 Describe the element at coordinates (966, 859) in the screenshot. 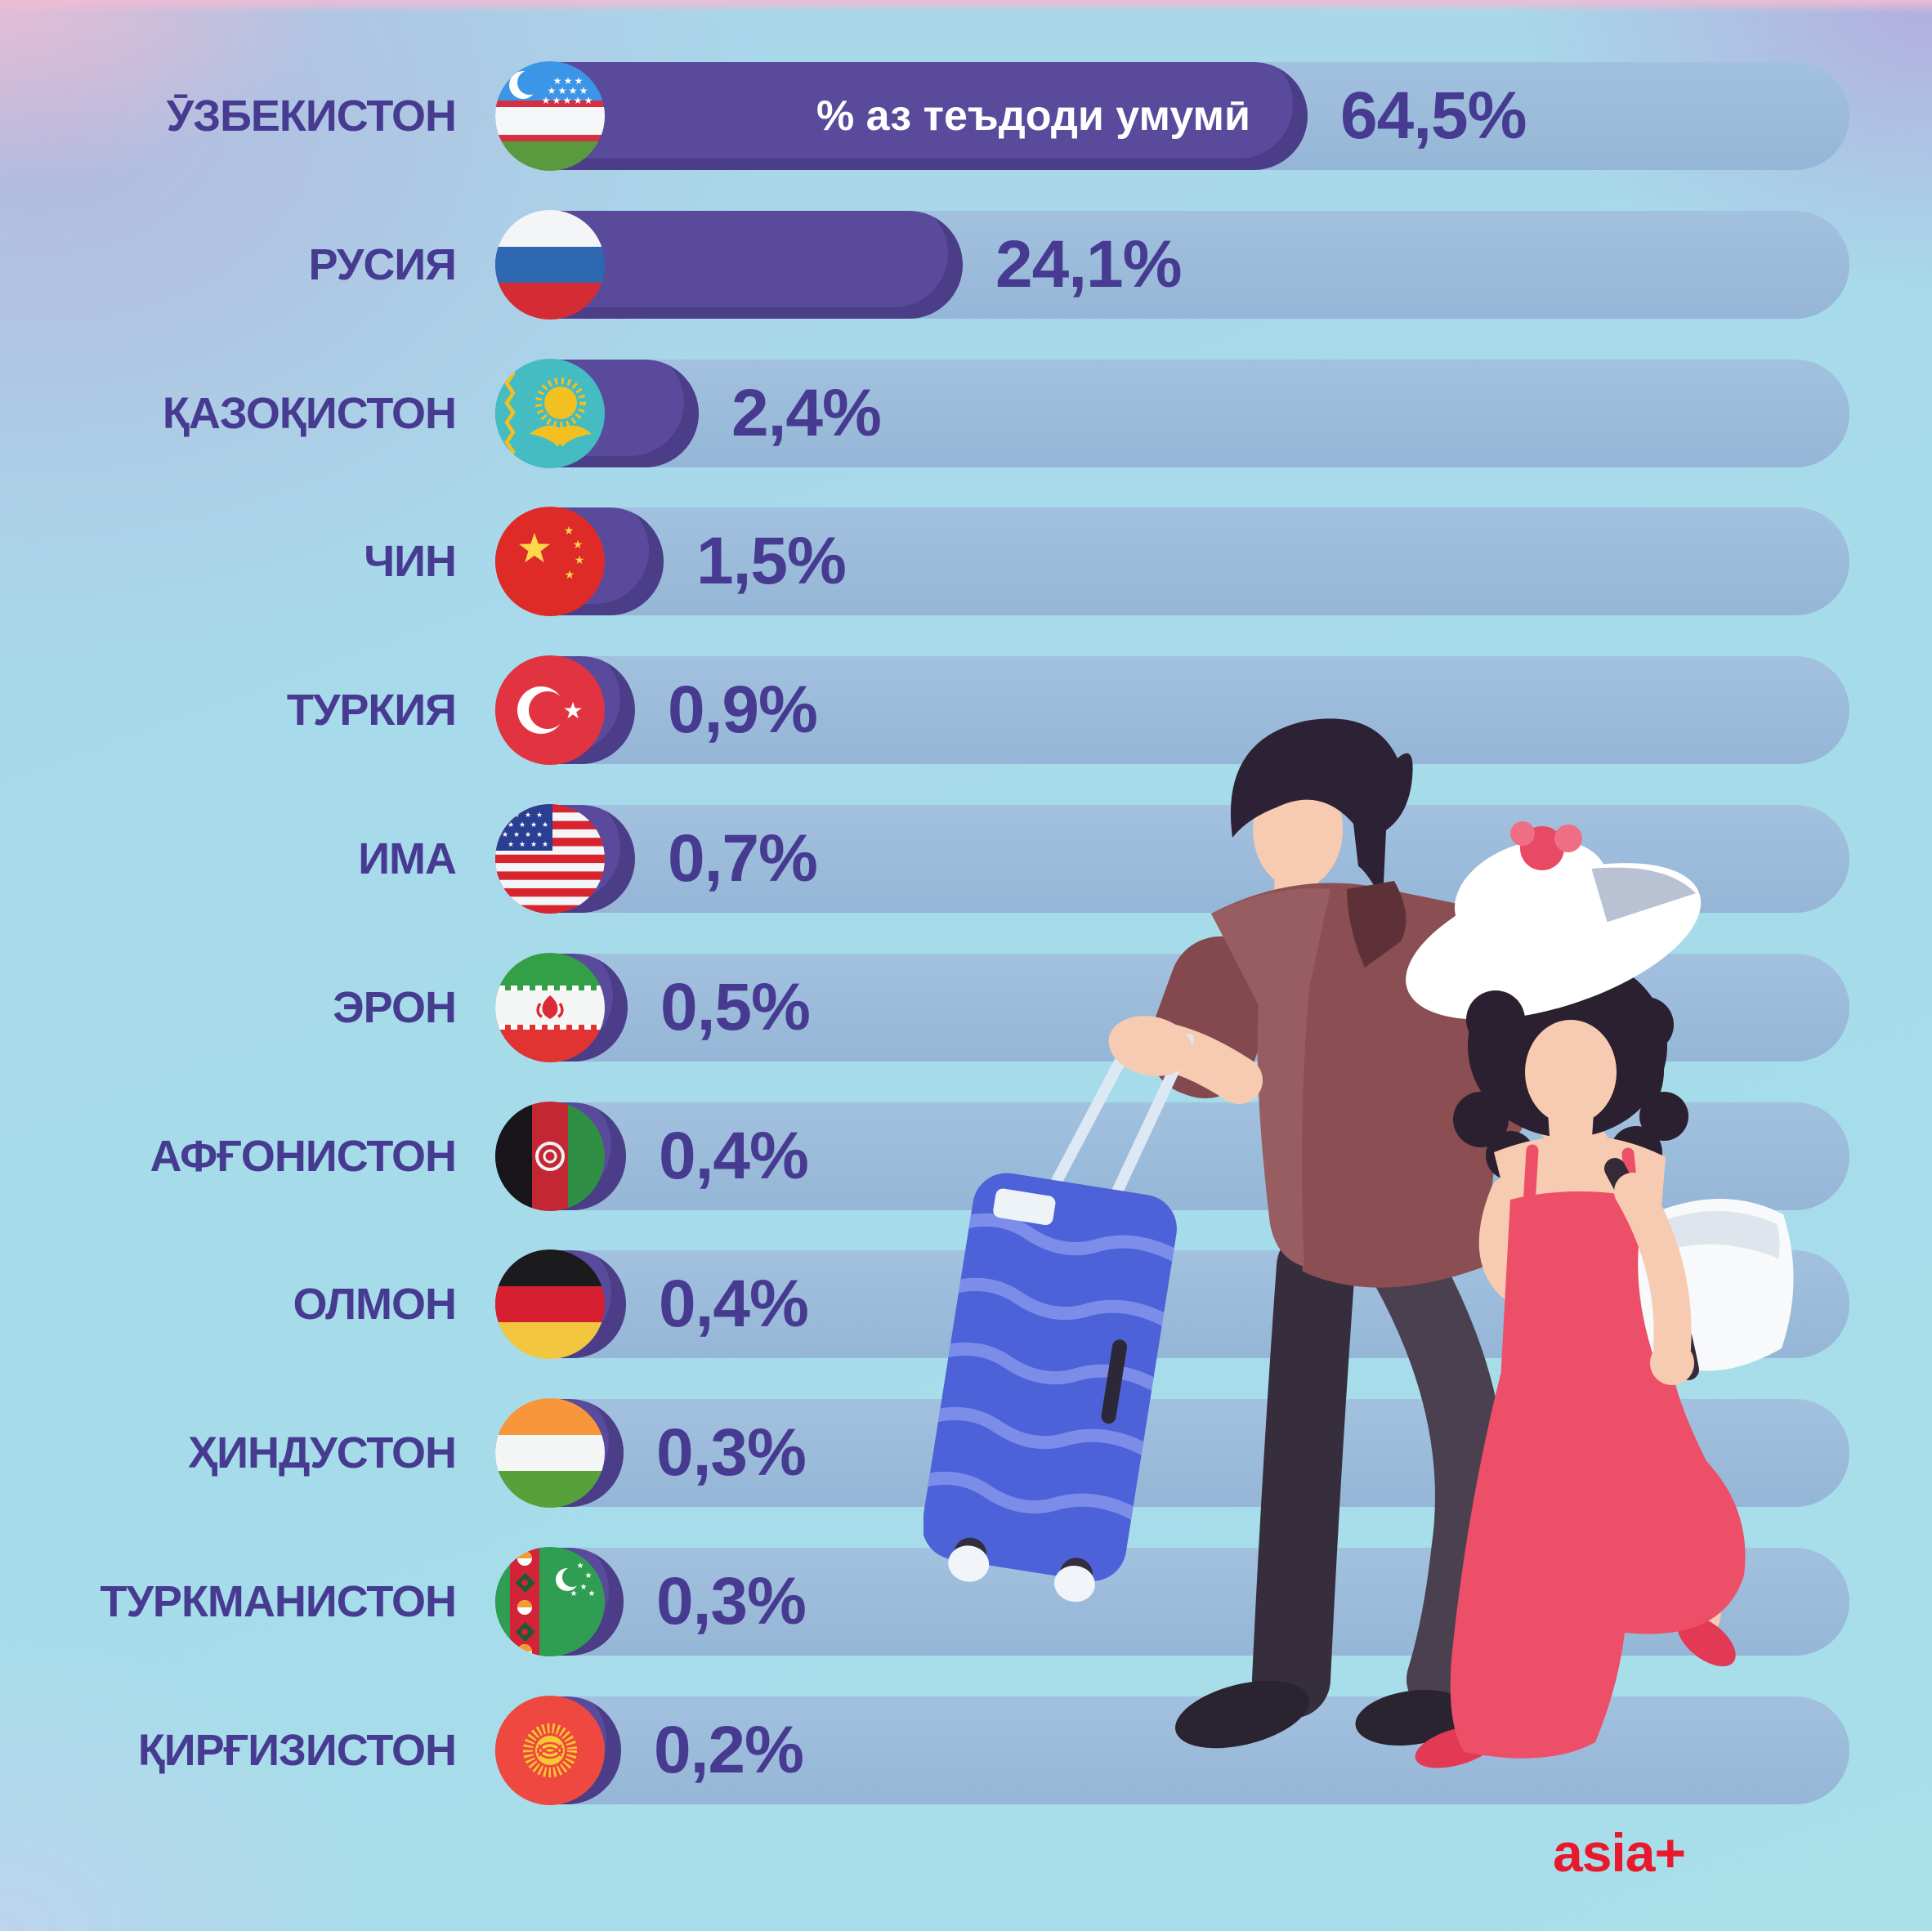

I see `chart-row: ИМА ★ ★ ★ ★ ★ ★ ★ ★ ★ ★ ★ ★ ★ ★ ★ ★ 0,7%` at that location.